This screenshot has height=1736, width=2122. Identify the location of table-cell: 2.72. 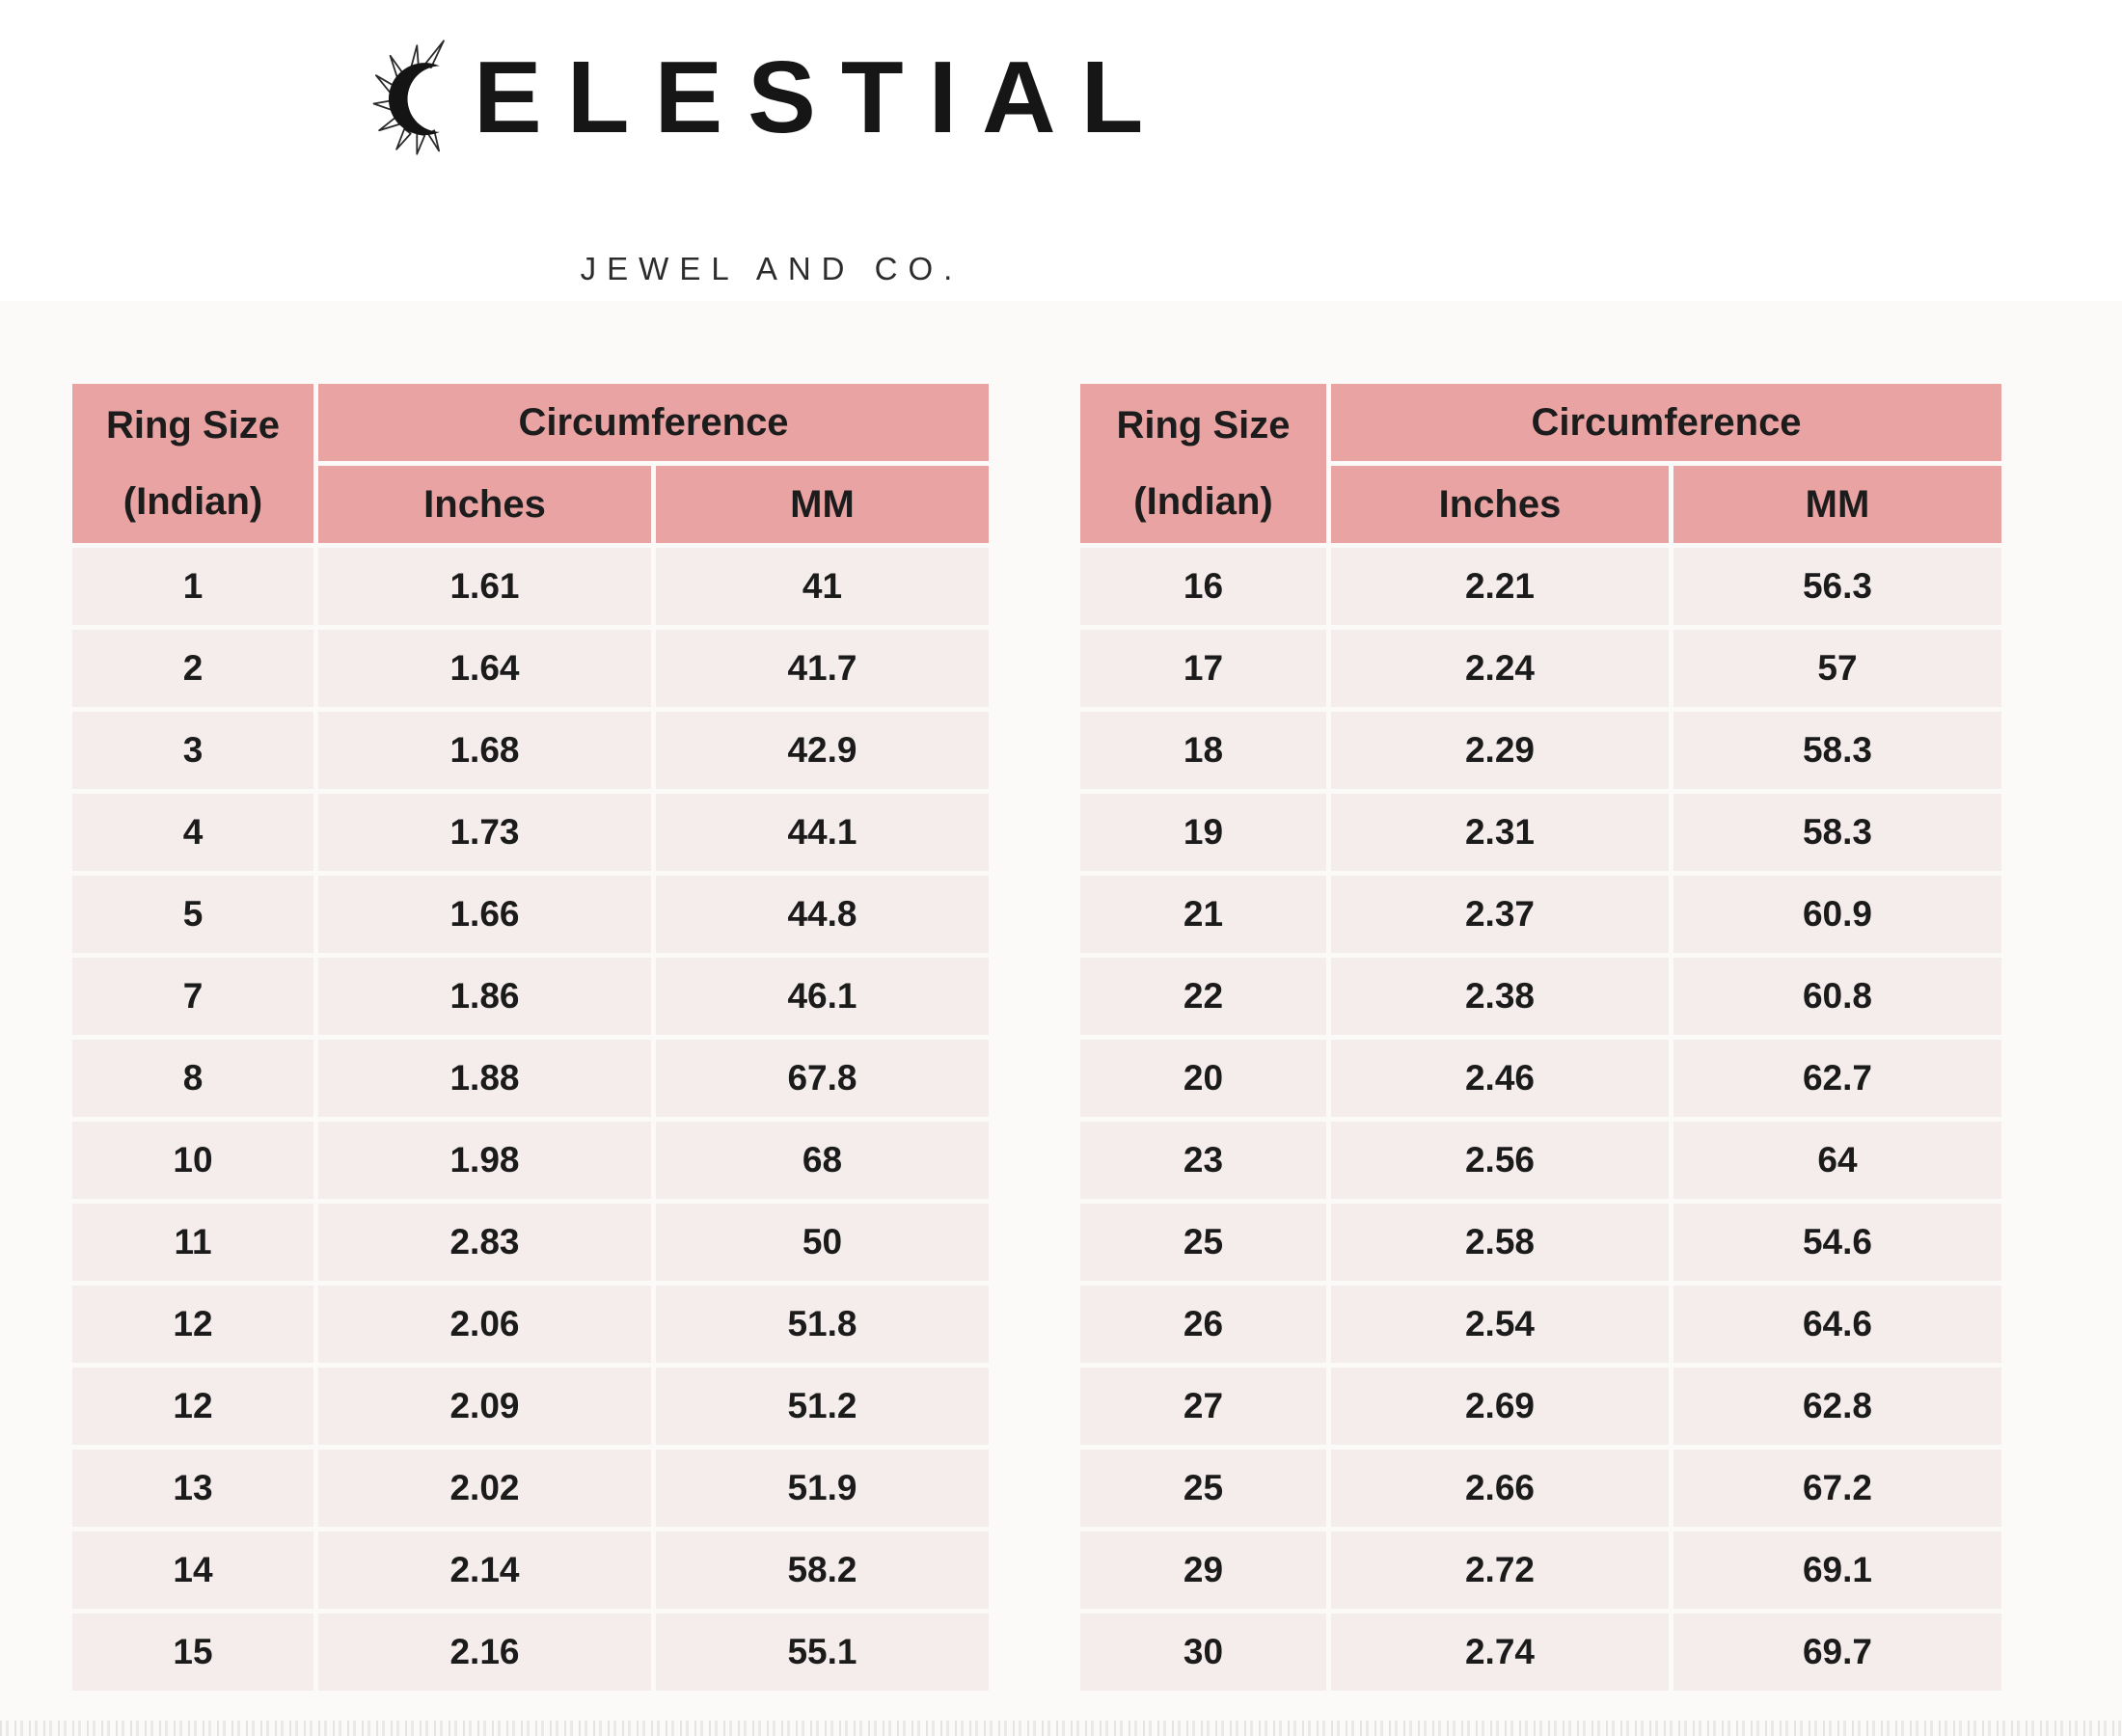
(1500, 1570).